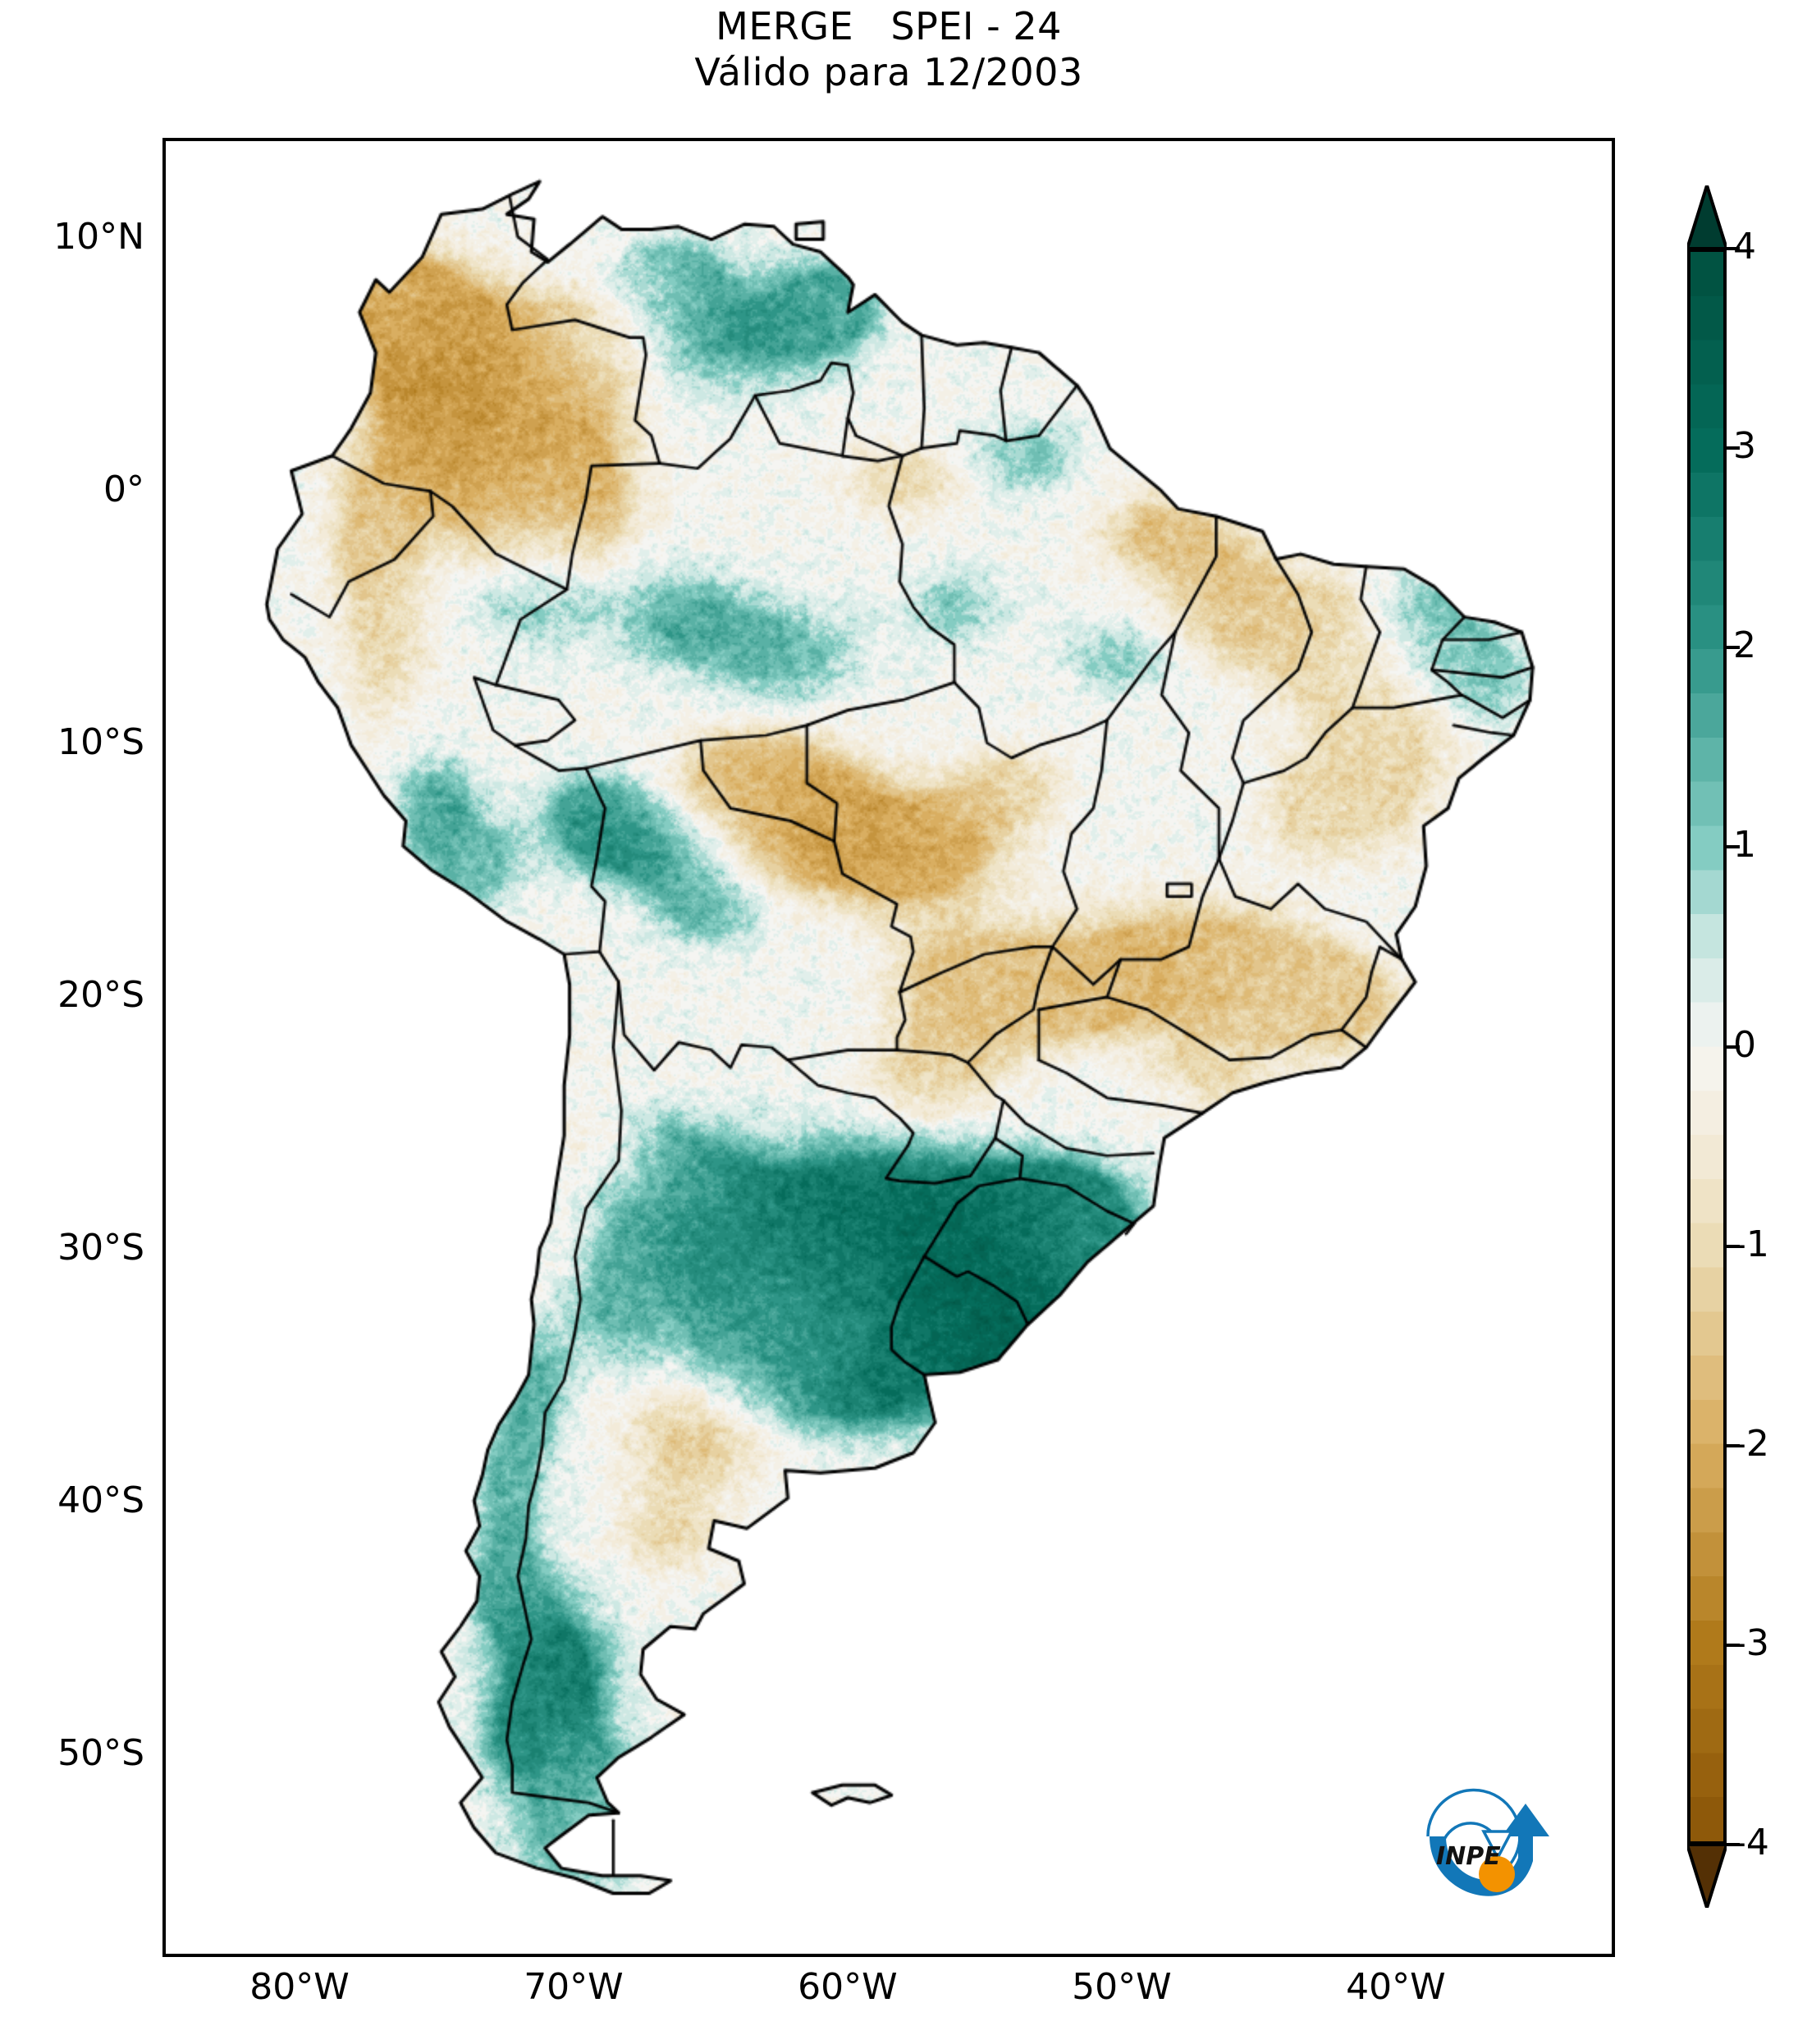 The image size is (1798, 2044). I want to click on colorbar-extend-top-icon, so click(1707, 217).